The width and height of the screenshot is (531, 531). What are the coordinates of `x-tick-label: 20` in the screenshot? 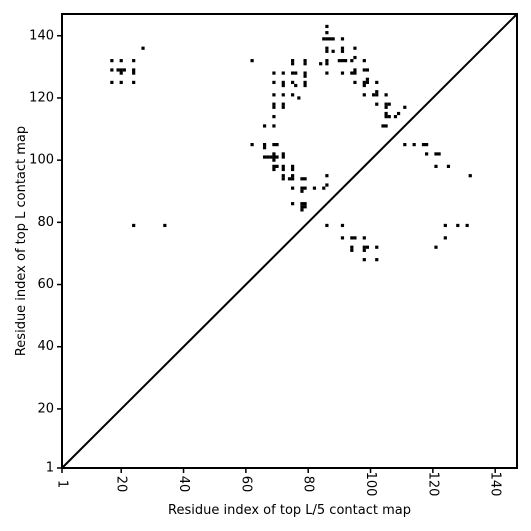 It's located at (121, 484).